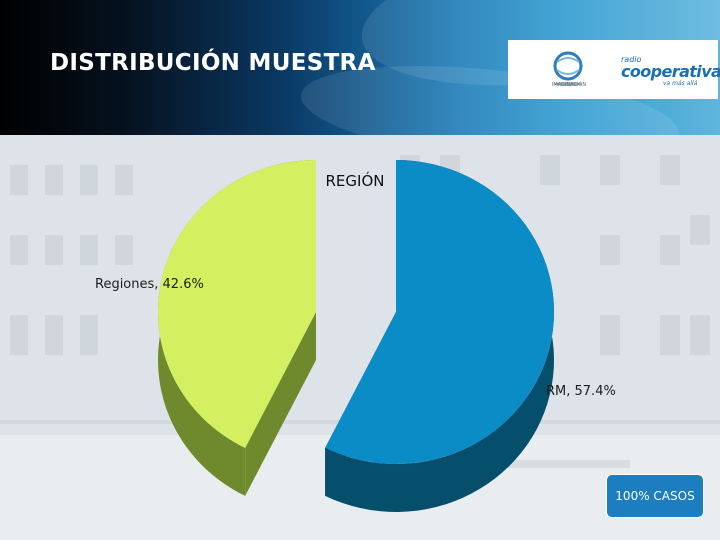 Image resolution: width=720 pixels, height=540 pixels. I want to click on label-rm: RM, 57.4%, so click(581, 391).